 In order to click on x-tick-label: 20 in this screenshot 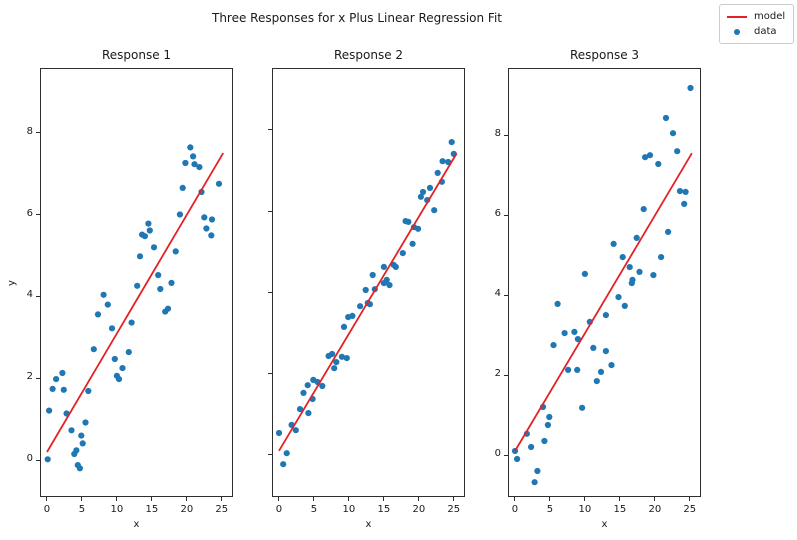, I will do `click(419, 509)`.